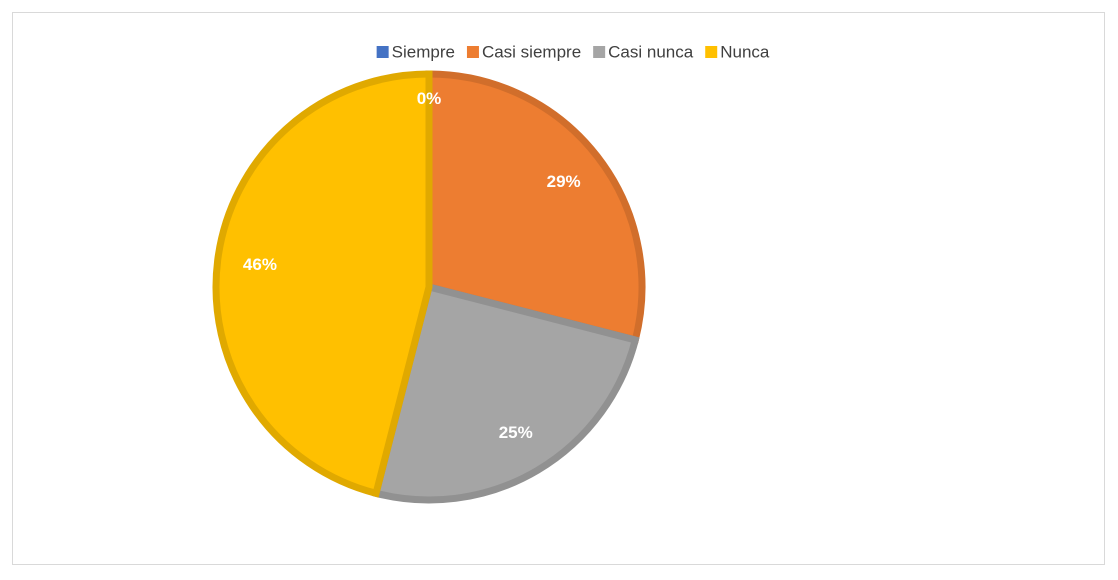  What do you see at coordinates (564, 181) in the screenshot?
I see `data-label: 29%` at bounding box center [564, 181].